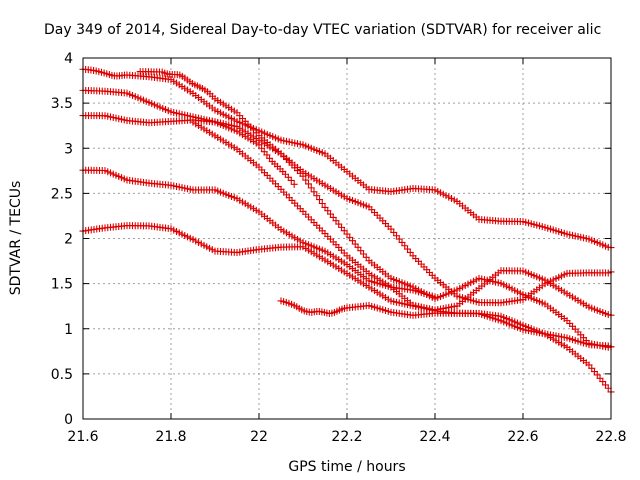 The image size is (640, 480). What do you see at coordinates (62, 194) in the screenshot?
I see `y-tick-label: 2.5` at bounding box center [62, 194].